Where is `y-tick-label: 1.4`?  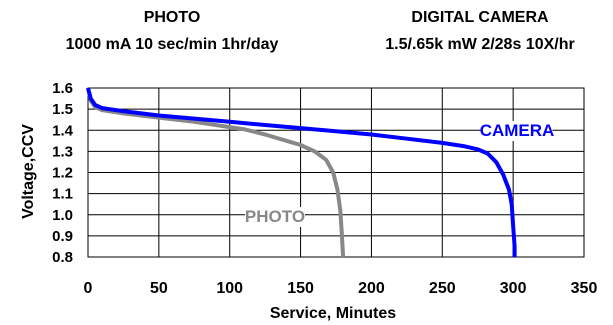
y-tick-label: 1.4 is located at coordinates (63, 130).